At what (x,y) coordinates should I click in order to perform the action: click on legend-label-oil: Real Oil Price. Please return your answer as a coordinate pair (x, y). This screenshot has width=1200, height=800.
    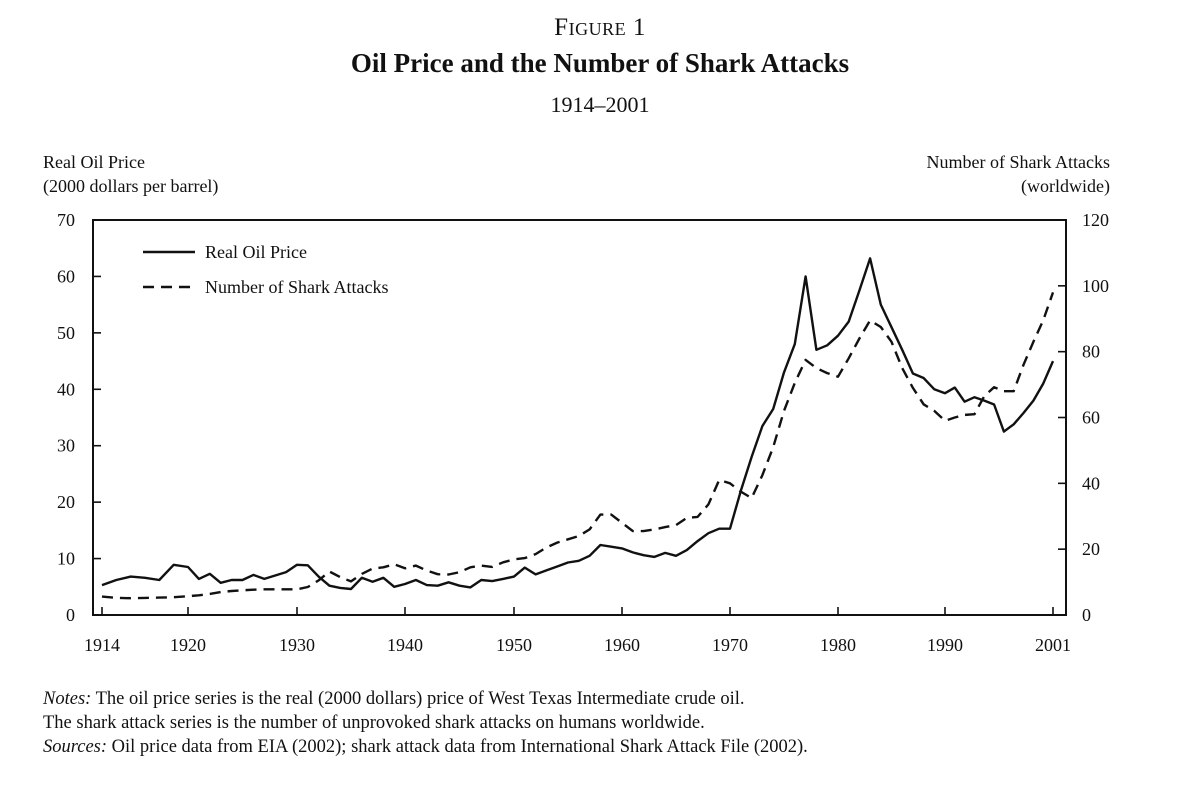
    Looking at the image, I should click on (256, 252).